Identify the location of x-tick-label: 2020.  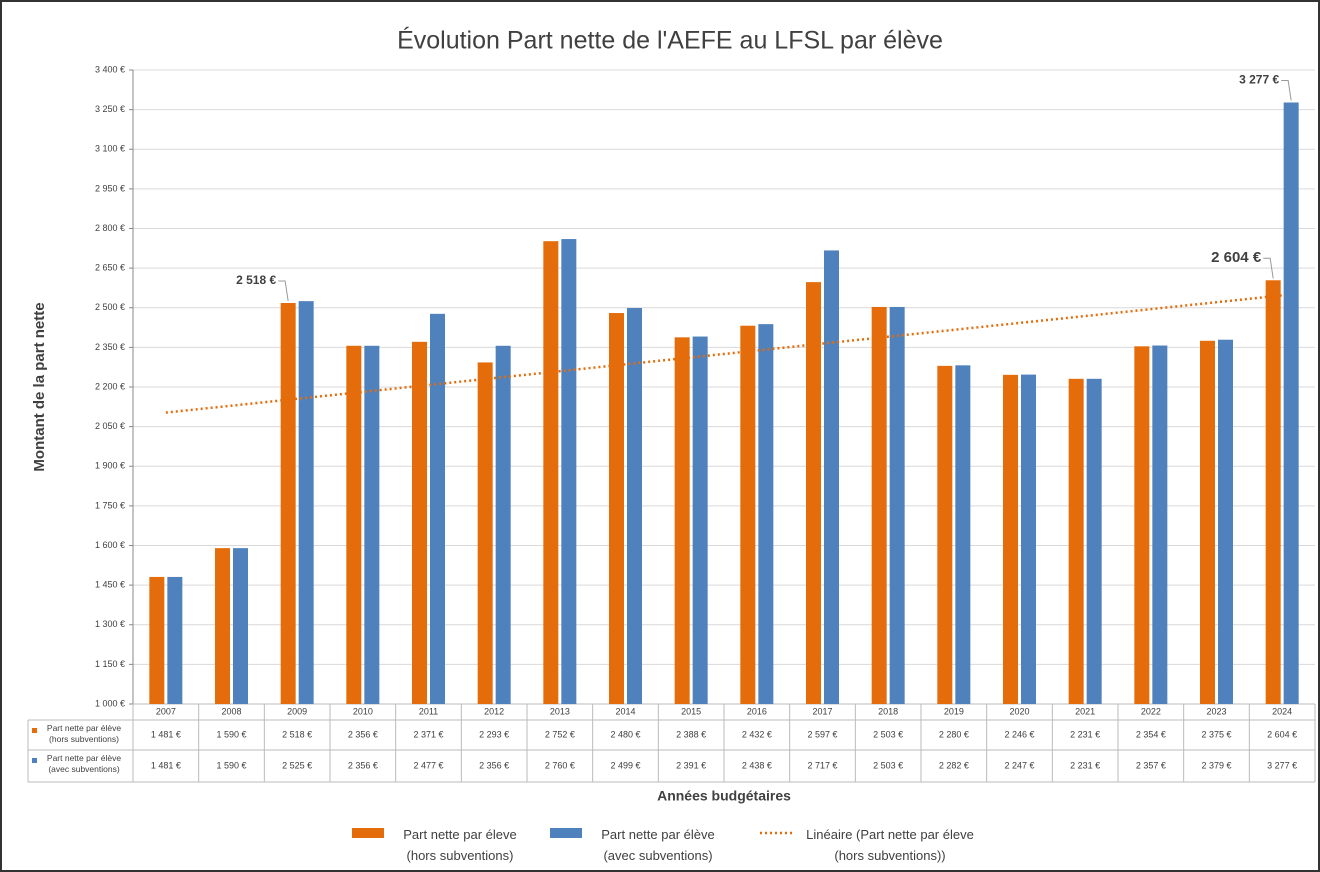
(1019, 711).